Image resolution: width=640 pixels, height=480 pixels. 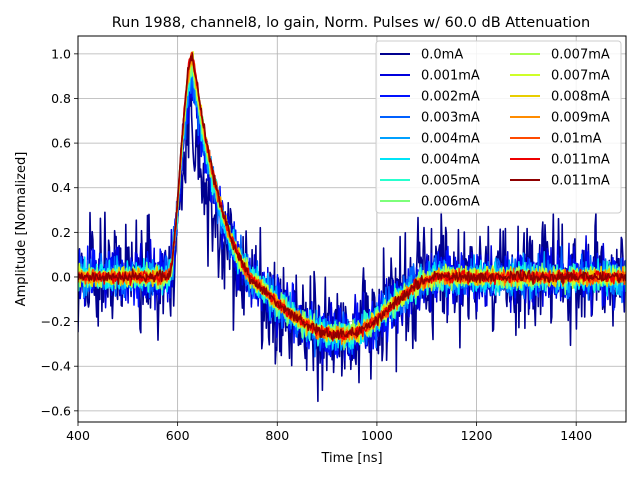 What do you see at coordinates (477, 435) in the screenshot?
I see `x-tick-label: 1200` at bounding box center [477, 435].